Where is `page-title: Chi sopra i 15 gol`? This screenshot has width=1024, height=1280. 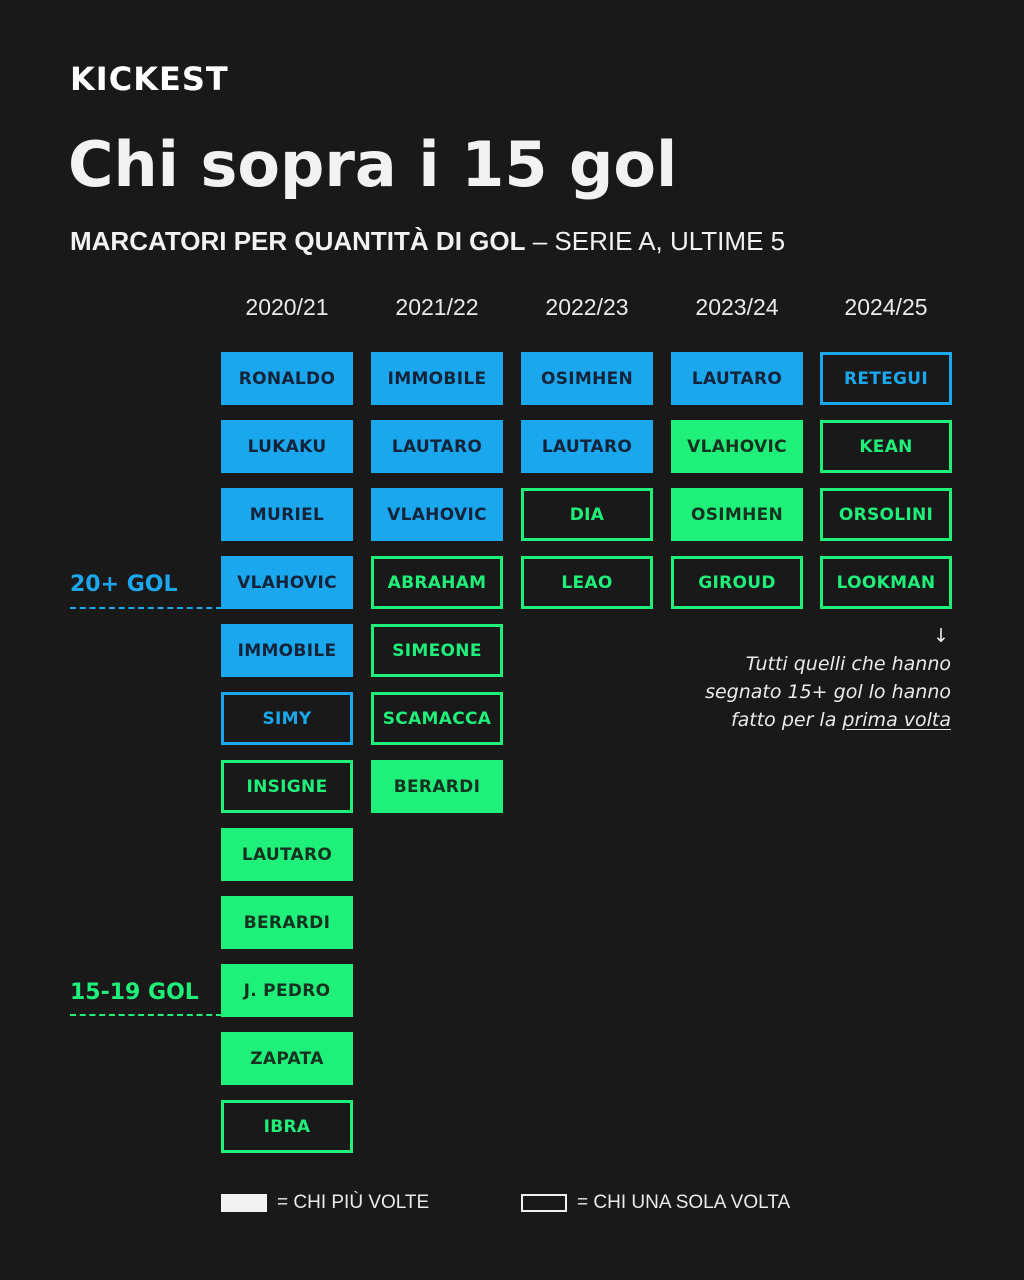
page-title: Chi sopra i 15 gol is located at coordinates (373, 164).